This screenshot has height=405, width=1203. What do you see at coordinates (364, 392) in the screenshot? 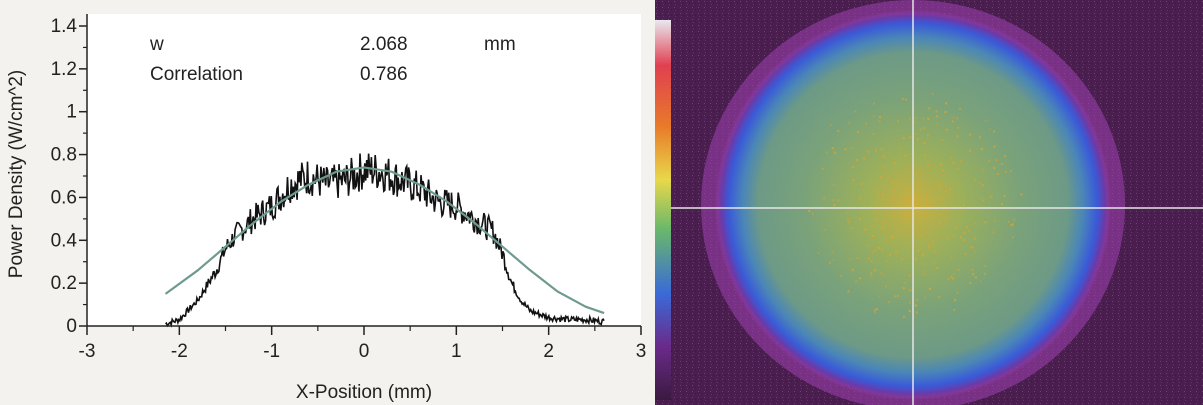
I see `x-axis-title: X-Position (mm)` at bounding box center [364, 392].